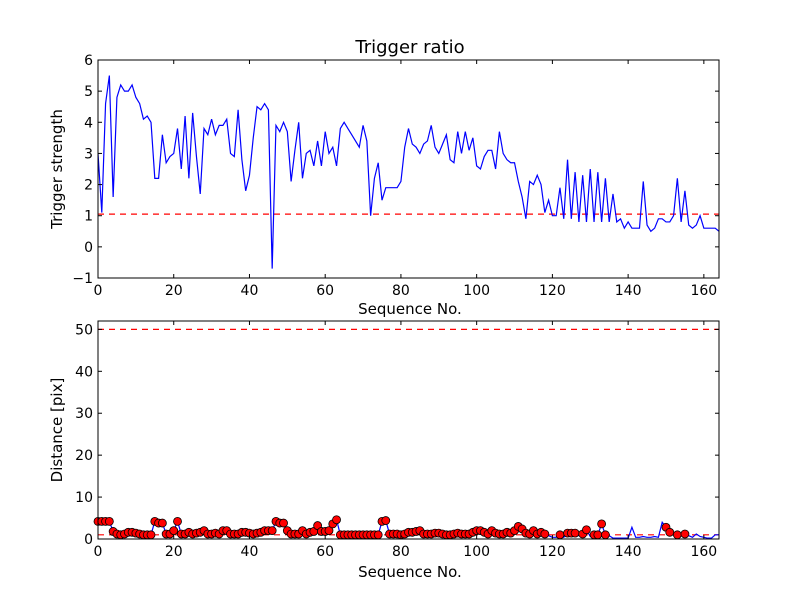 Image resolution: width=800 pixels, height=600 pixels. Describe the element at coordinates (410, 572) in the screenshot. I see `bottom-x-axis-label: Sequence No.` at that location.